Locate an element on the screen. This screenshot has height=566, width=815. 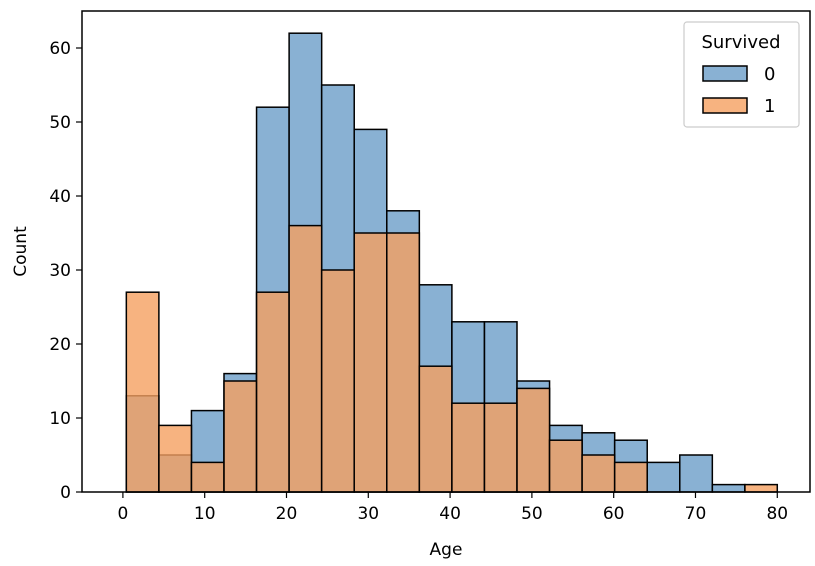
x-tick-label: 80 is located at coordinates (777, 514).